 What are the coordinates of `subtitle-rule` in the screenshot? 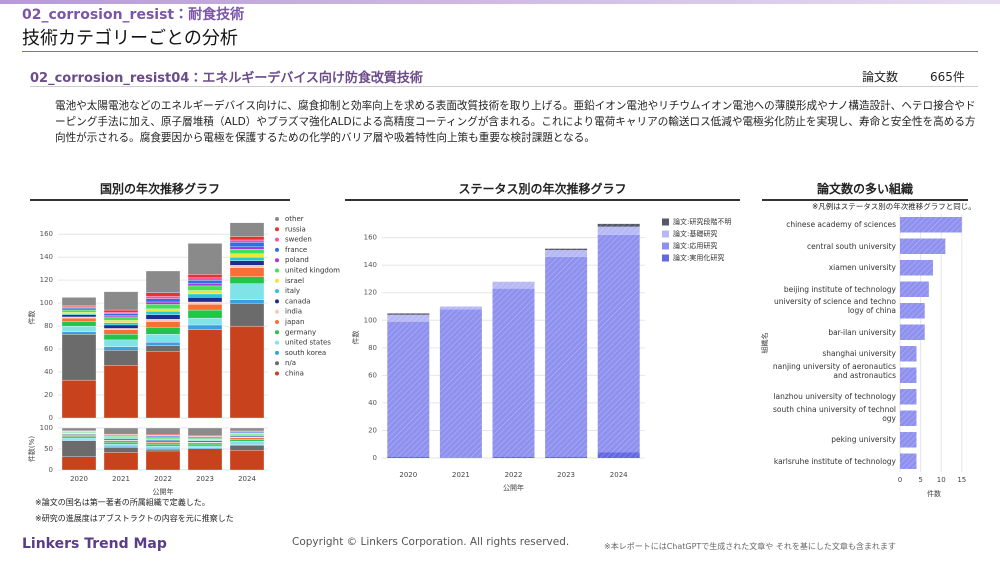 It's located at (504, 86).